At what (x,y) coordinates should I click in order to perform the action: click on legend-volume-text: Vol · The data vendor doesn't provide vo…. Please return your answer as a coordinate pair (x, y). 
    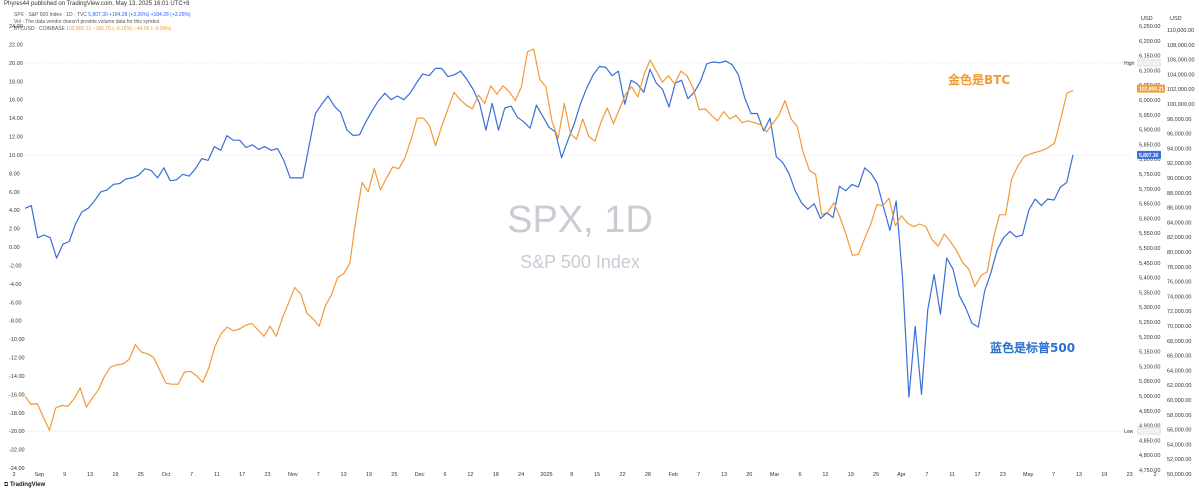
    Looking at the image, I should click on (87, 22).